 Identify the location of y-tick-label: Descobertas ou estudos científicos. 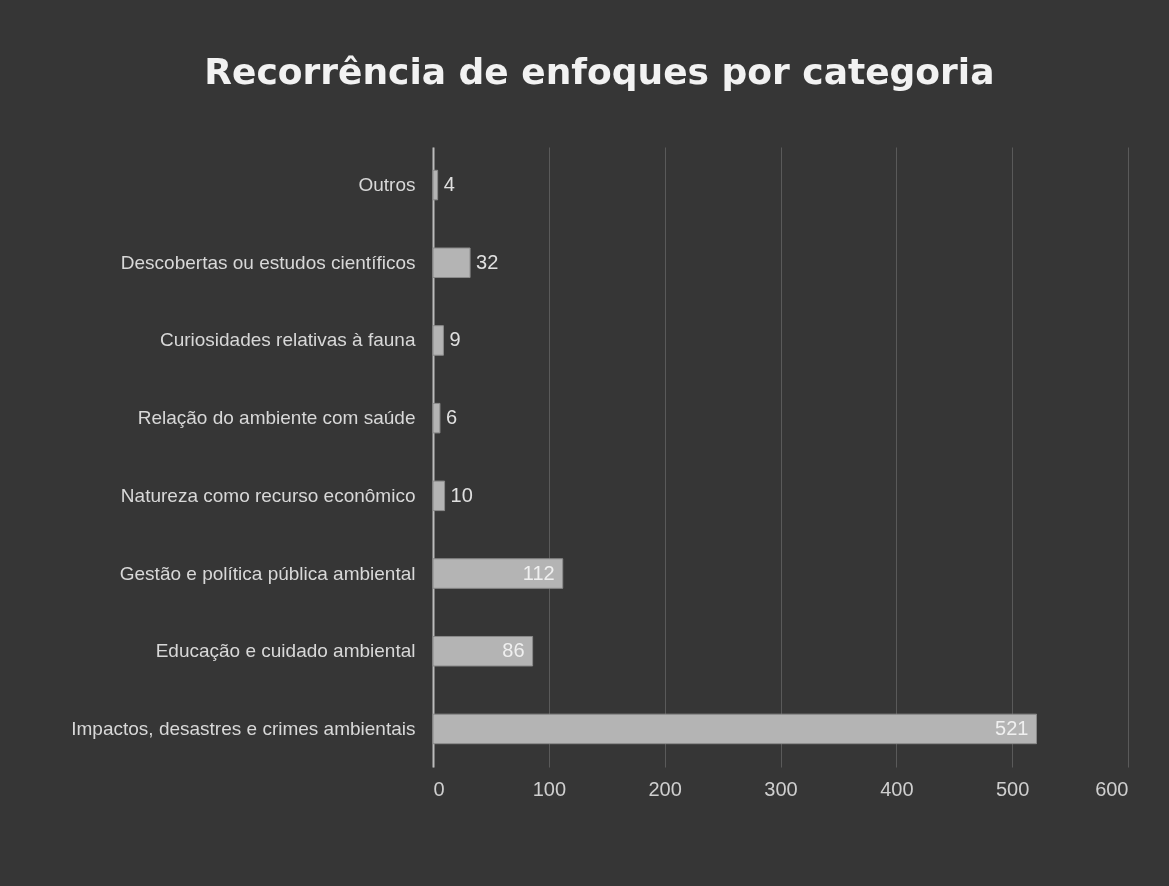
(268, 262).